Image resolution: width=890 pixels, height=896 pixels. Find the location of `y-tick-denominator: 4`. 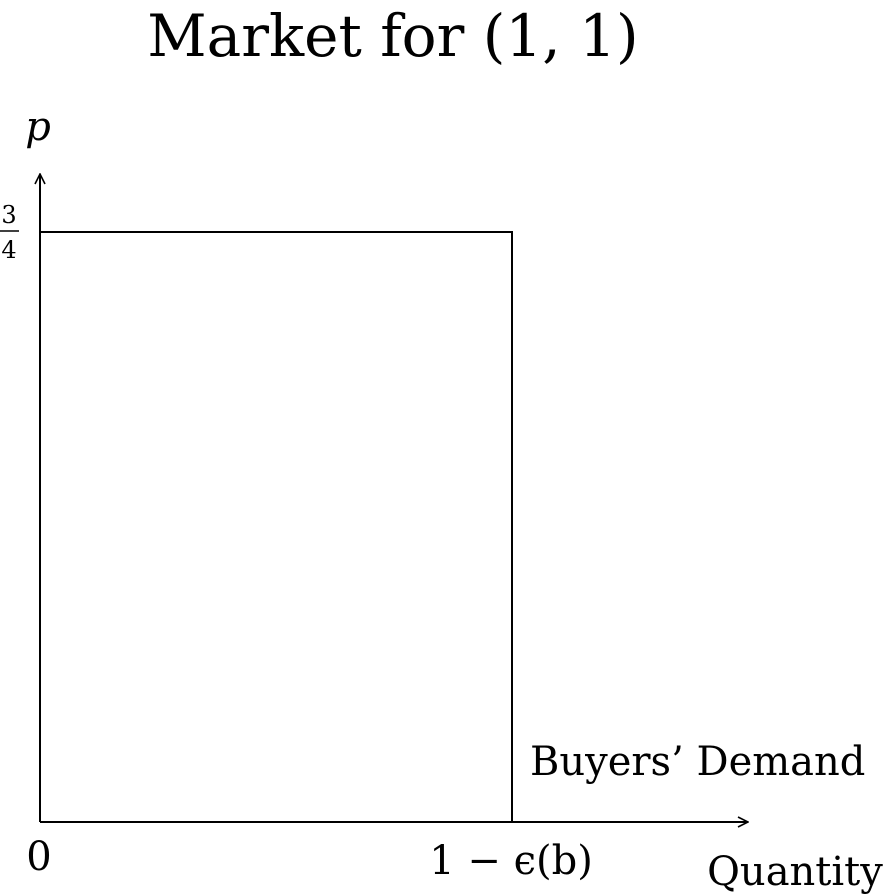

y-tick-denominator: 4 is located at coordinates (8, 250).